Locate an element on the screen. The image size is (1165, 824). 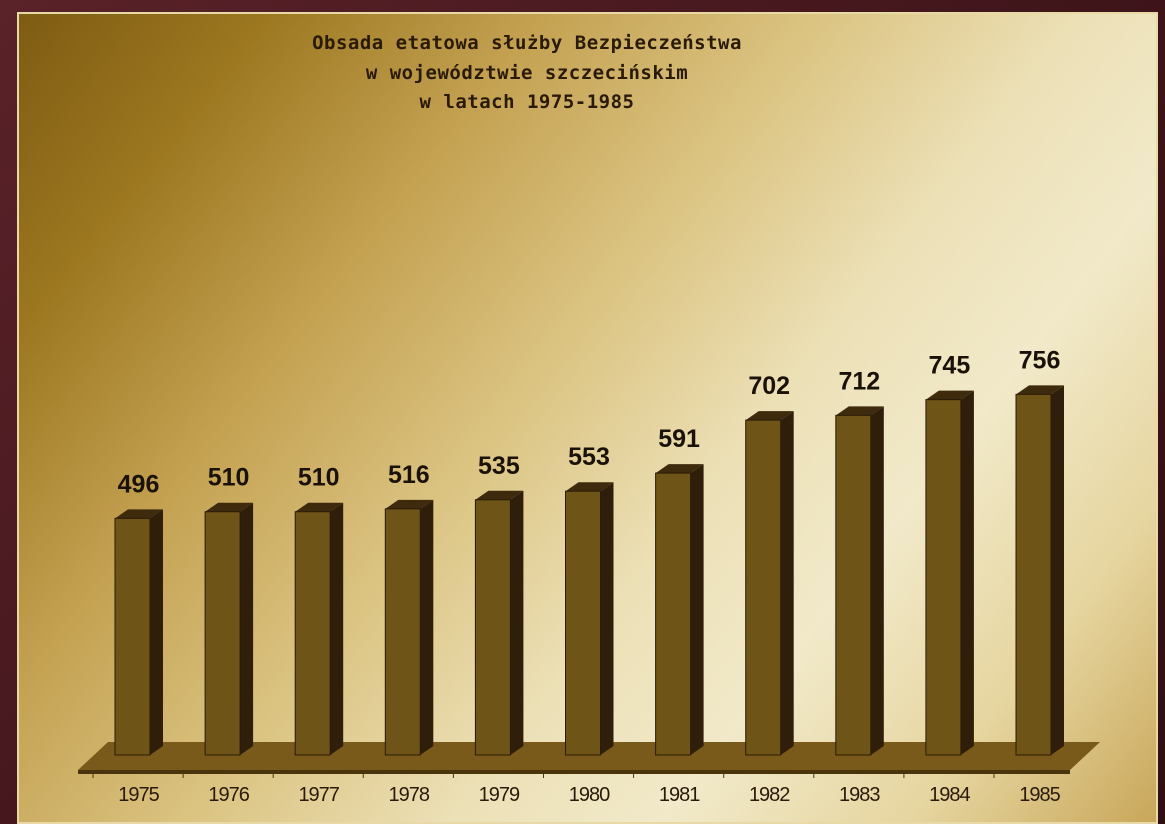
chart-title-line-1: Obsada etatowa służby Bezpieczeństwa is located at coordinates (527, 43).